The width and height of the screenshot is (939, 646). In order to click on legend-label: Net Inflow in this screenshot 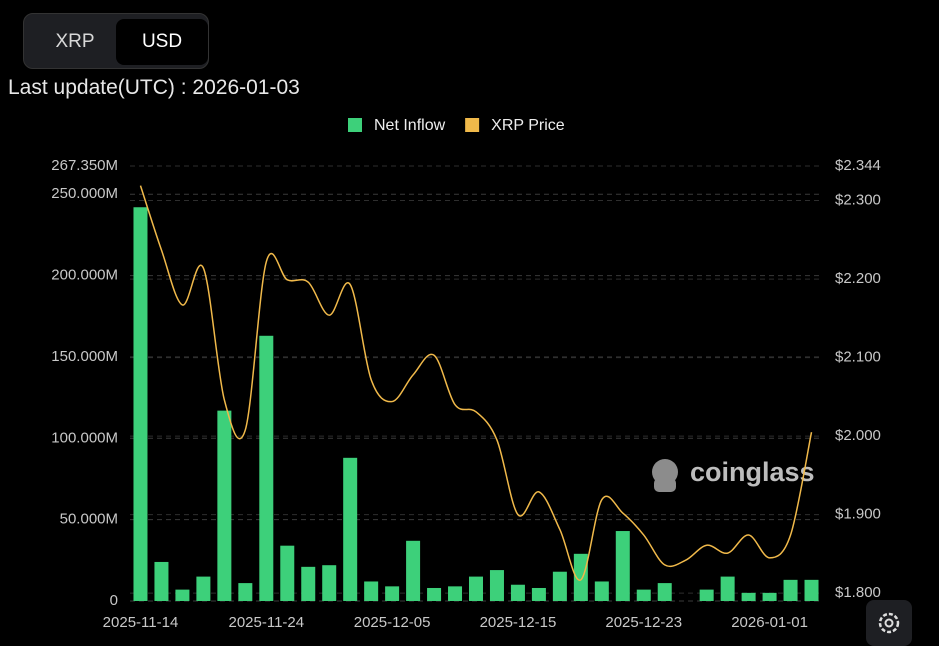, I will do `click(410, 125)`.